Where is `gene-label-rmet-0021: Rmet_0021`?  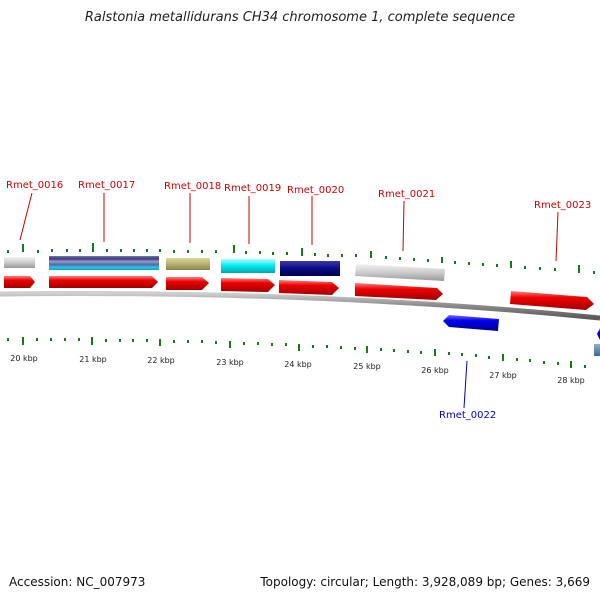
gene-label-rmet-0021: Rmet_0021 is located at coordinates (406, 194).